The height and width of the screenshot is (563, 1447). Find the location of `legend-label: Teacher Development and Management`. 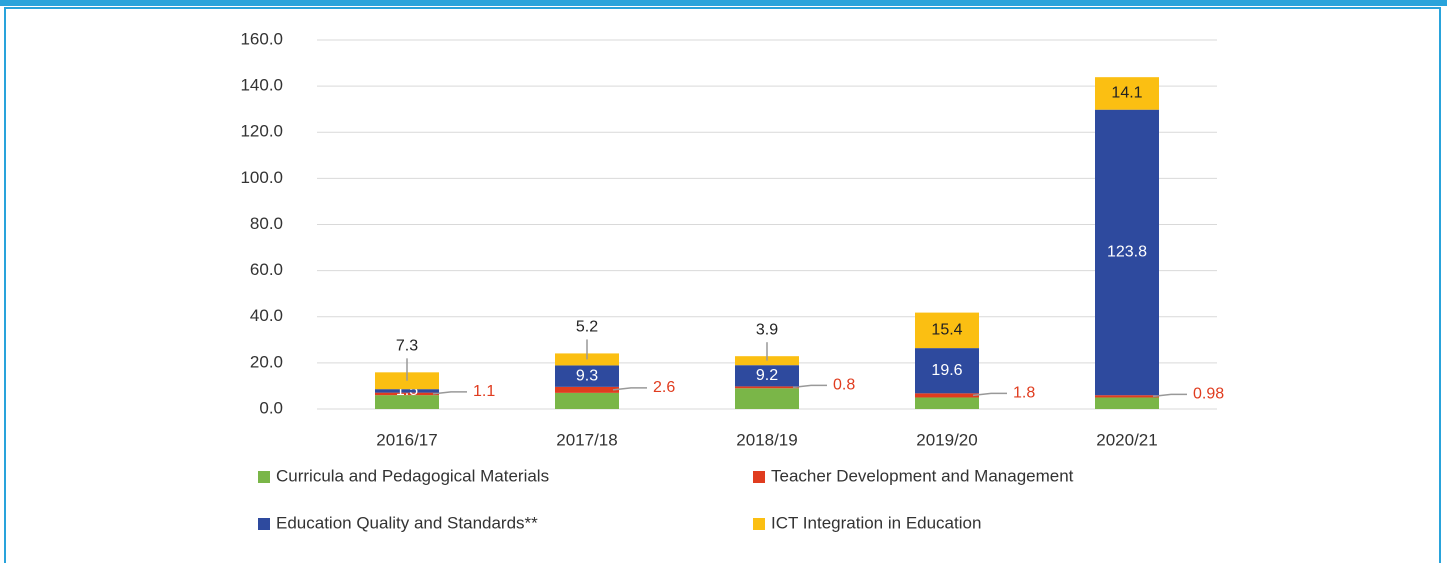

legend-label: Teacher Development and Management is located at coordinates (922, 475).